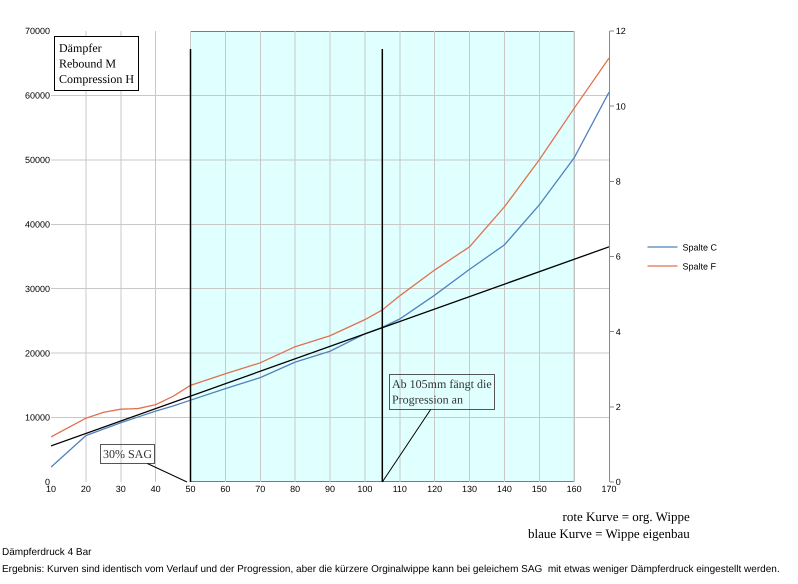  Describe the element at coordinates (574, 489) in the screenshot. I see `x-tick-label: 160` at that location.